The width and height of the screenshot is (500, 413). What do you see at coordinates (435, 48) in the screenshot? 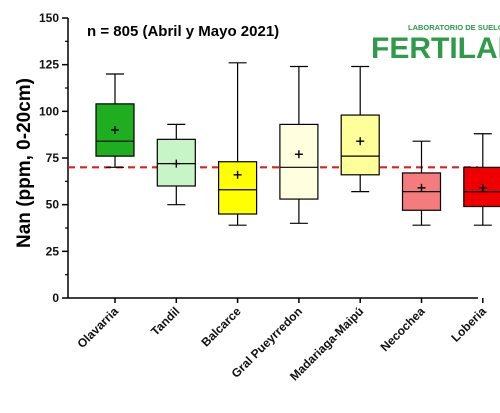
I see `logo-title: FERTILAB` at bounding box center [435, 48].